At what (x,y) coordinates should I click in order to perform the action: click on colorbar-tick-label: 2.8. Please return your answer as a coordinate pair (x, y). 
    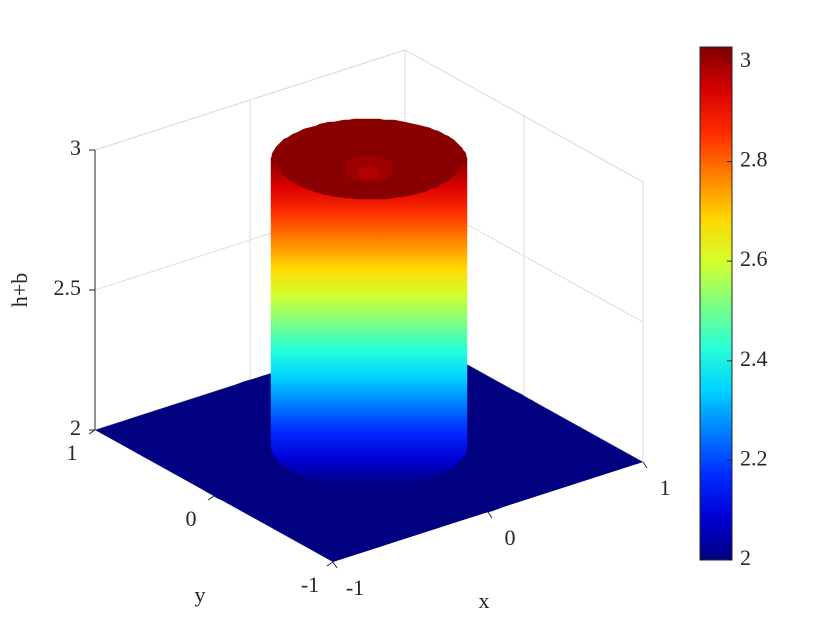
    Looking at the image, I should click on (754, 159).